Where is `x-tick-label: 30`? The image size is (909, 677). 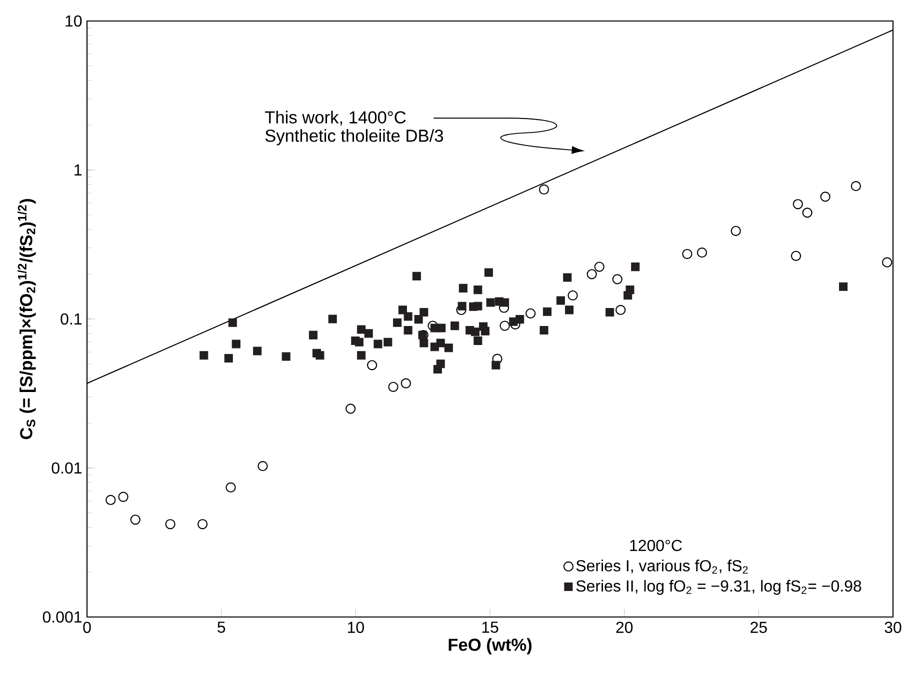
x-tick-label: 30 is located at coordinates (893, 628).